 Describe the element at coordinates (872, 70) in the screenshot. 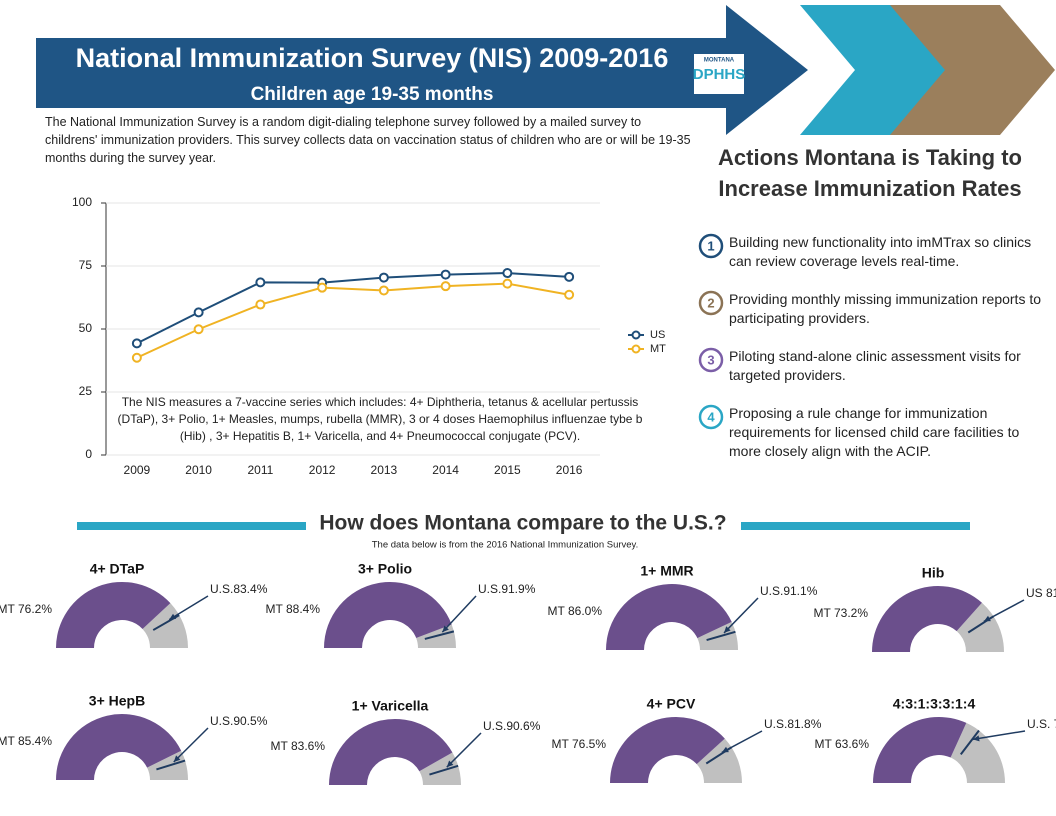

I see `arrow-teal` at that location.